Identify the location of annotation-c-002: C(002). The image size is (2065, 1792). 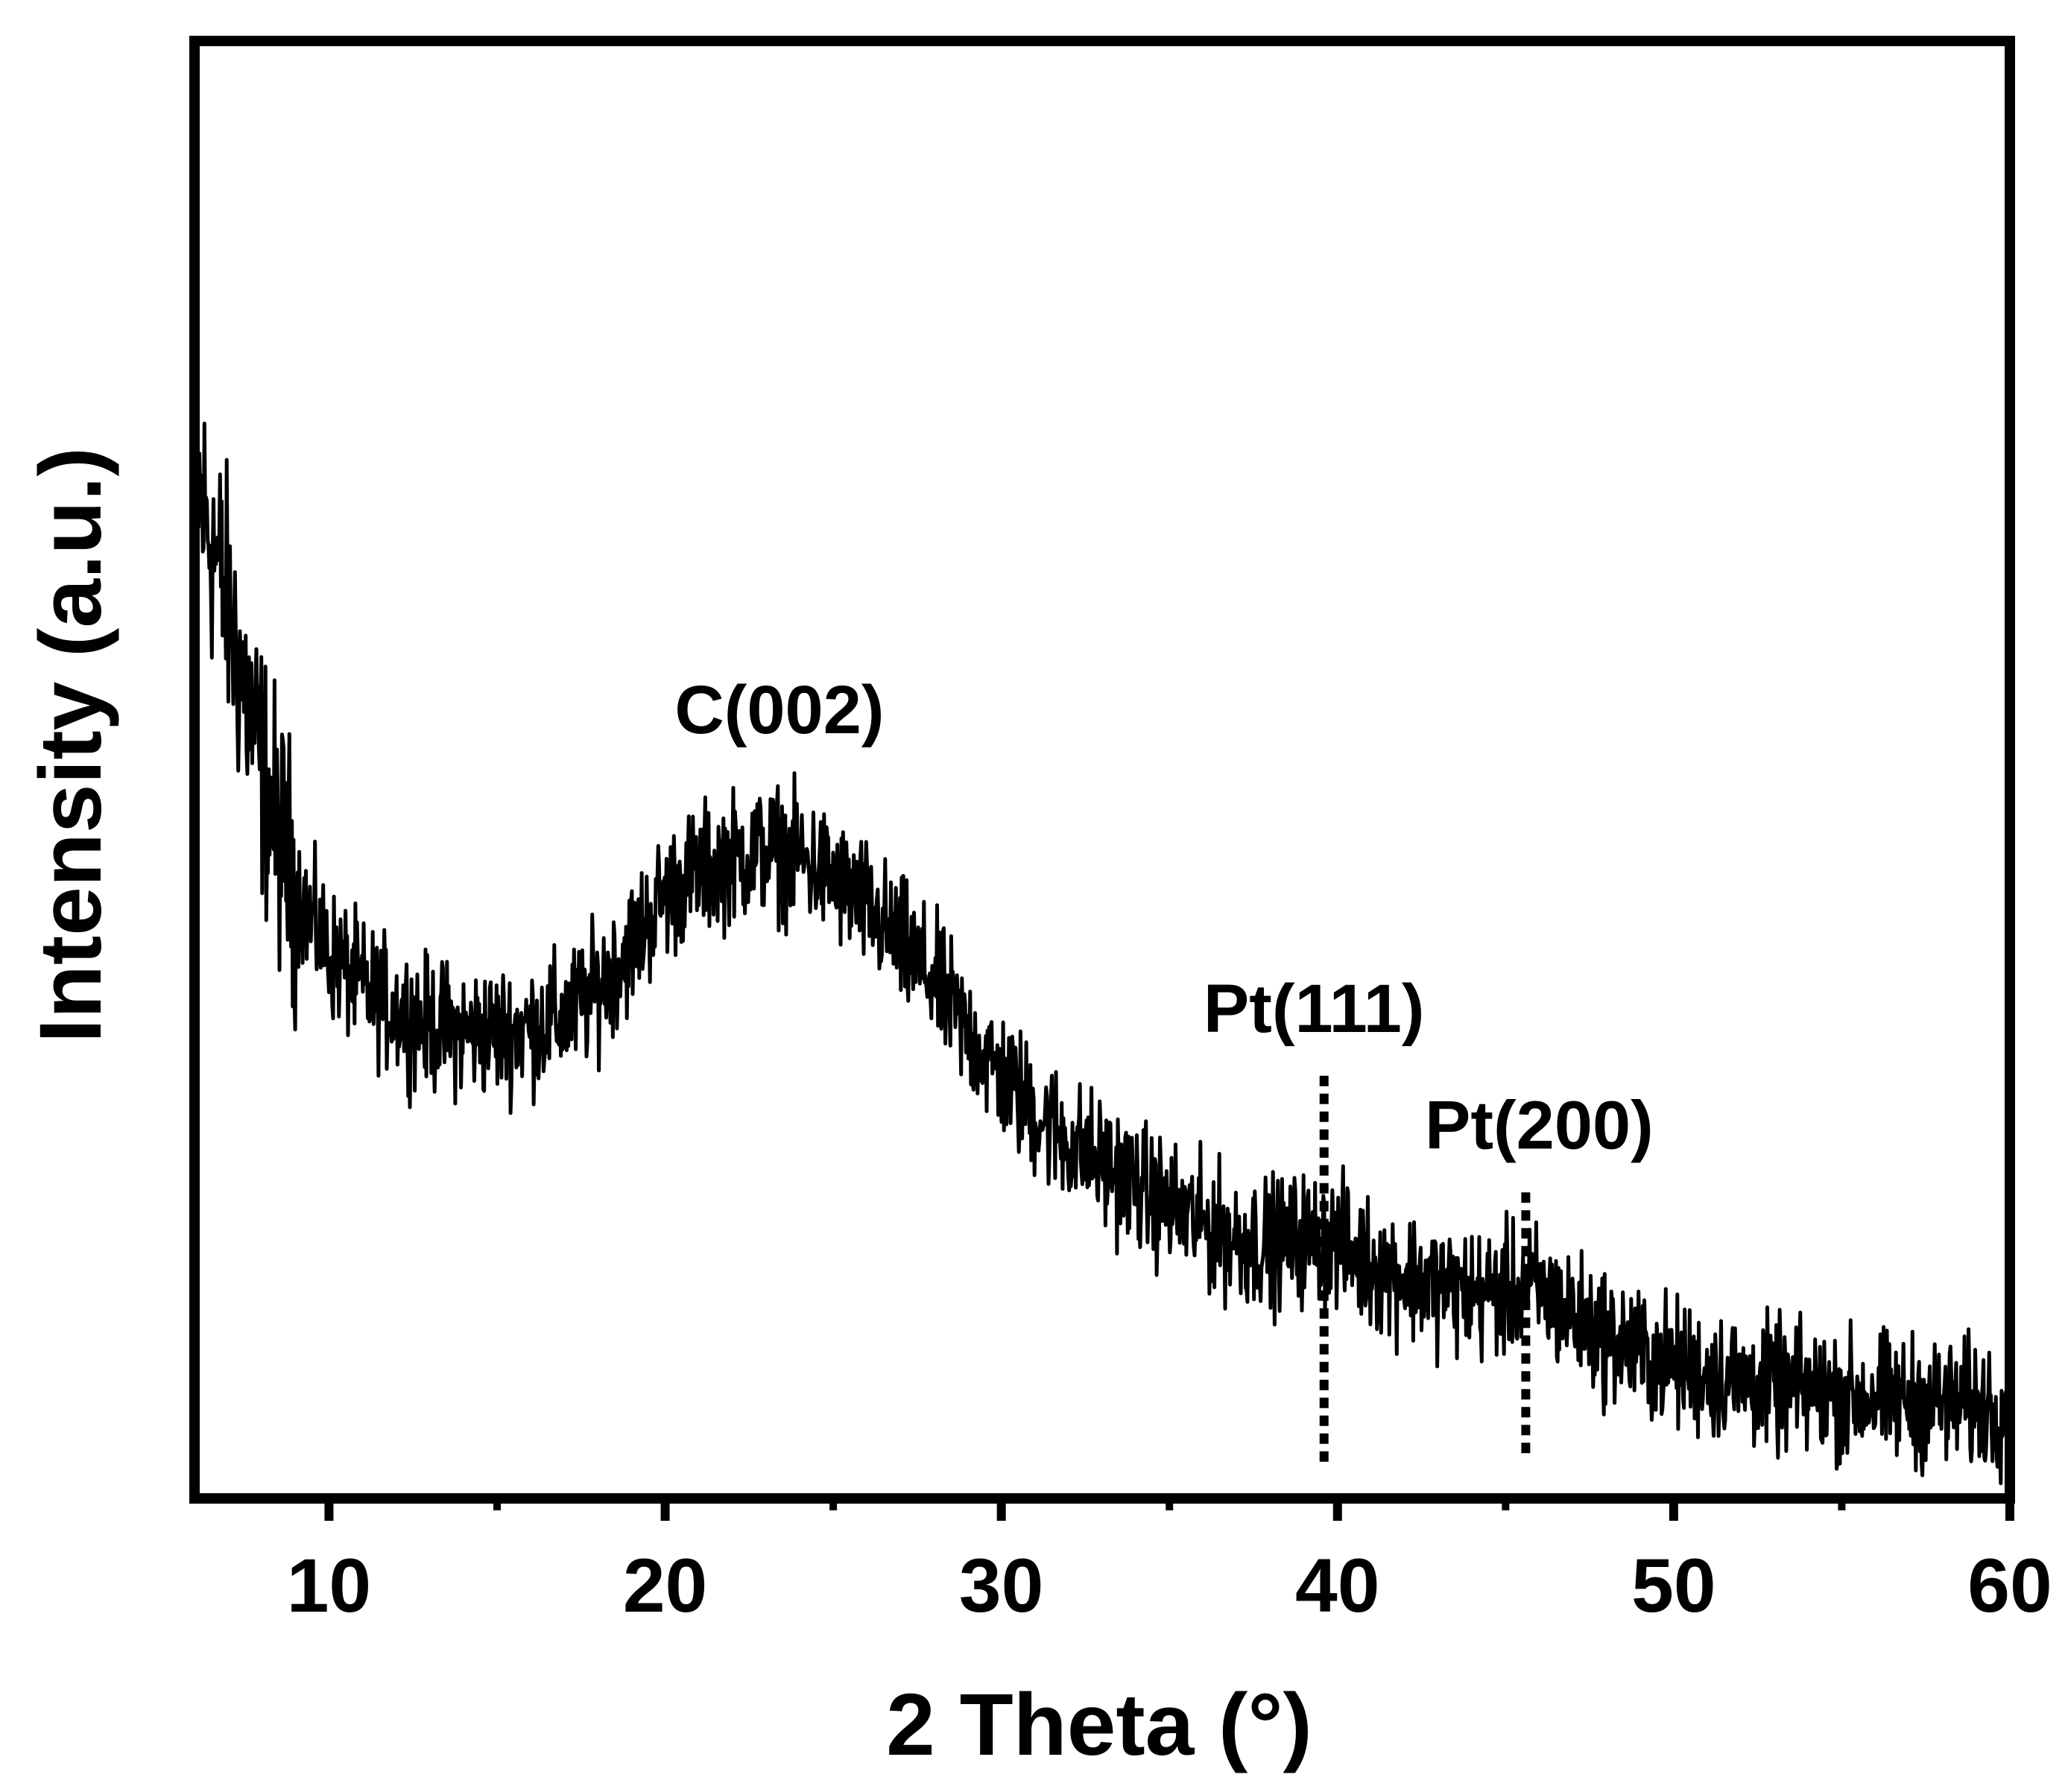
(779, 710).